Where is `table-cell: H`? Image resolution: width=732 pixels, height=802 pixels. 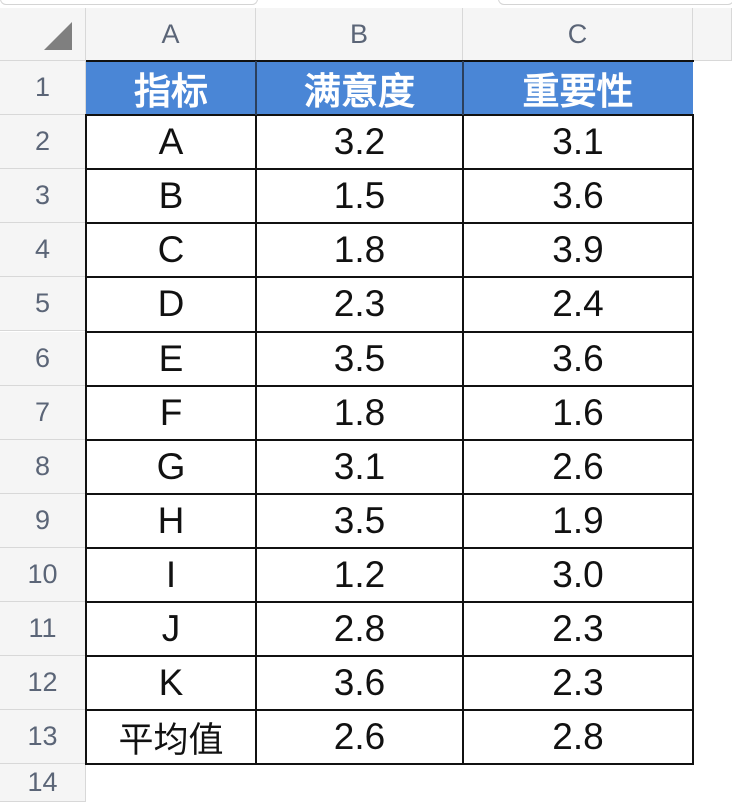
table-cell: H is located at coordinates (171, 520).